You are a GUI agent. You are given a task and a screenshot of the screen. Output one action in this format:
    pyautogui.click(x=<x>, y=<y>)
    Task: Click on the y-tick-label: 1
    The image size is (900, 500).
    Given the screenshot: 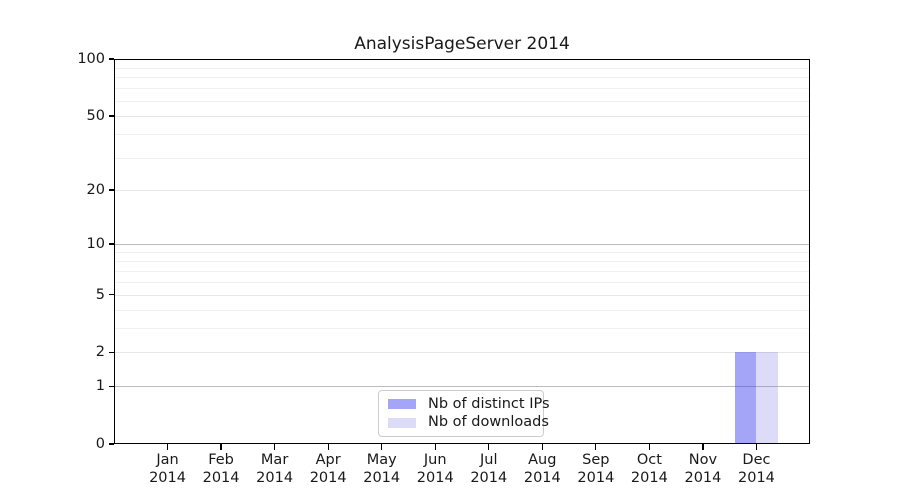 What is the action you would take?
    pyautogui.click(x=100, y=386)
    